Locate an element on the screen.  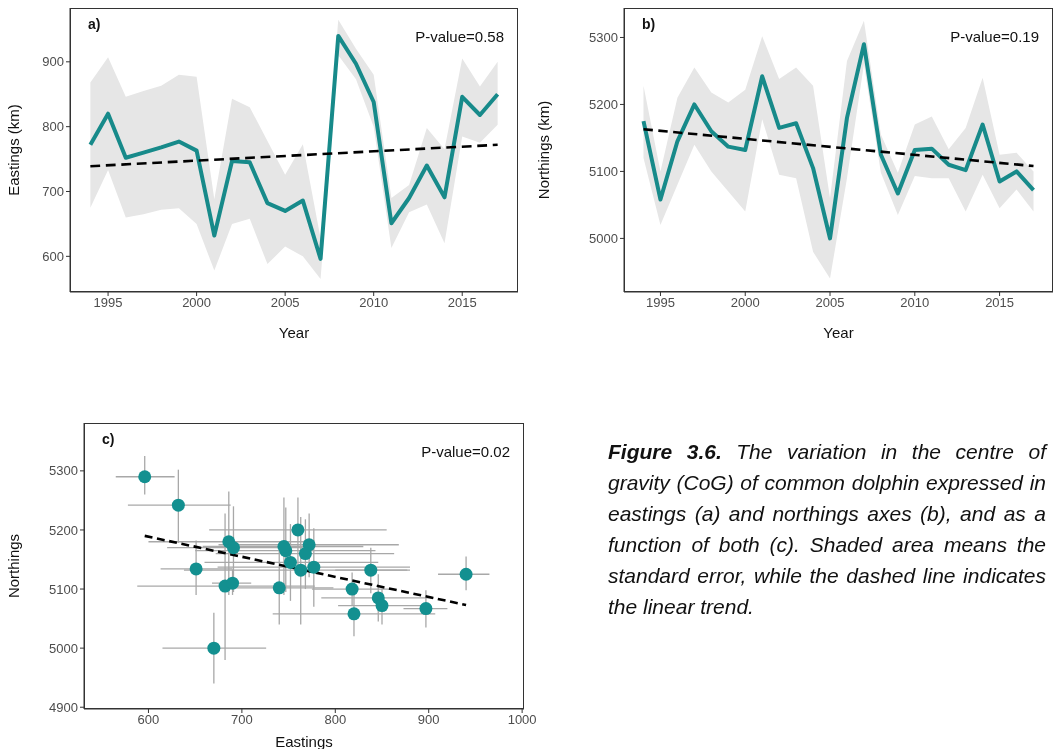
y-tick-label: 600 is located at coordinates (53, 256).